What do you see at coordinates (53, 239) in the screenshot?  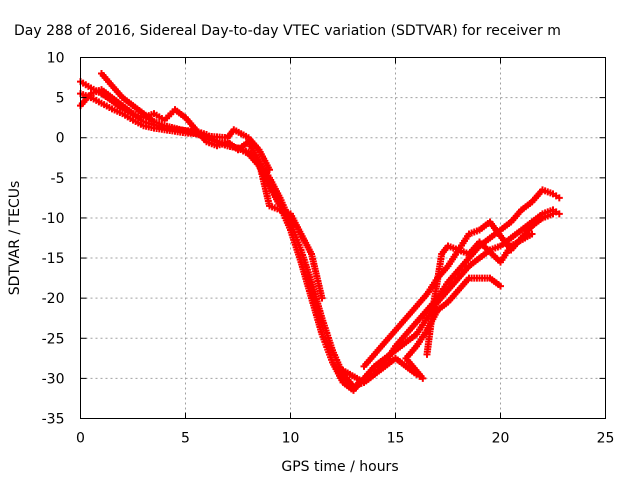 I see `y-tick-labels: 10 5 0 -5 -10 -15 -20 -25 -30 -35` at bounding box center [53, 239].